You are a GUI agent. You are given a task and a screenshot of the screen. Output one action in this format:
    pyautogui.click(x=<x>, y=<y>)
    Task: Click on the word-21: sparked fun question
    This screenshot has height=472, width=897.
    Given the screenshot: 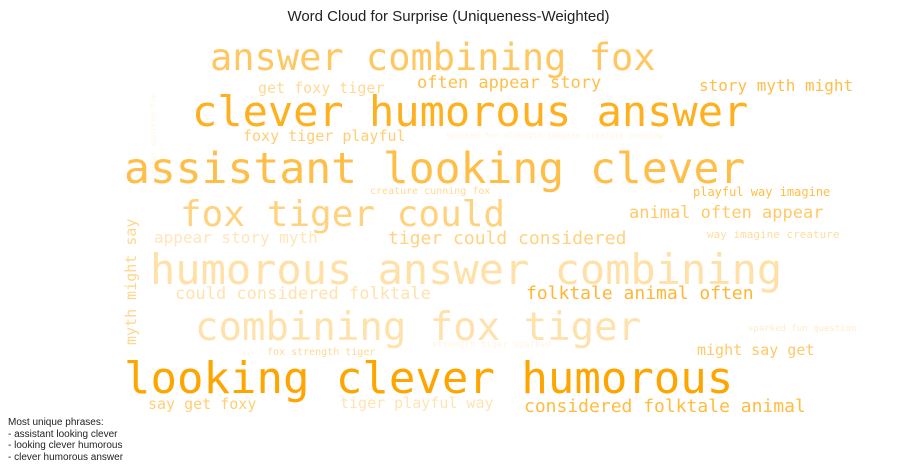 What is the action you would take?
    pyautogui.click(x=802, y=329)
    